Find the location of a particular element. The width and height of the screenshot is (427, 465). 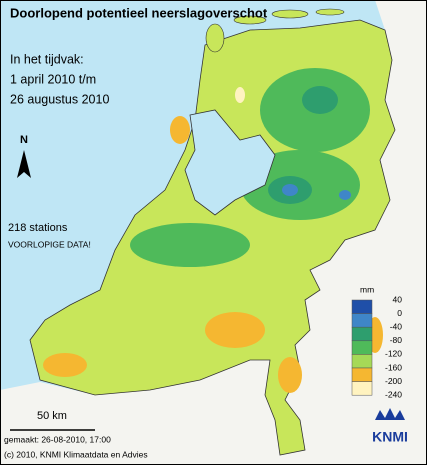

stations: 218 stations is located at coordinates (38, 228).